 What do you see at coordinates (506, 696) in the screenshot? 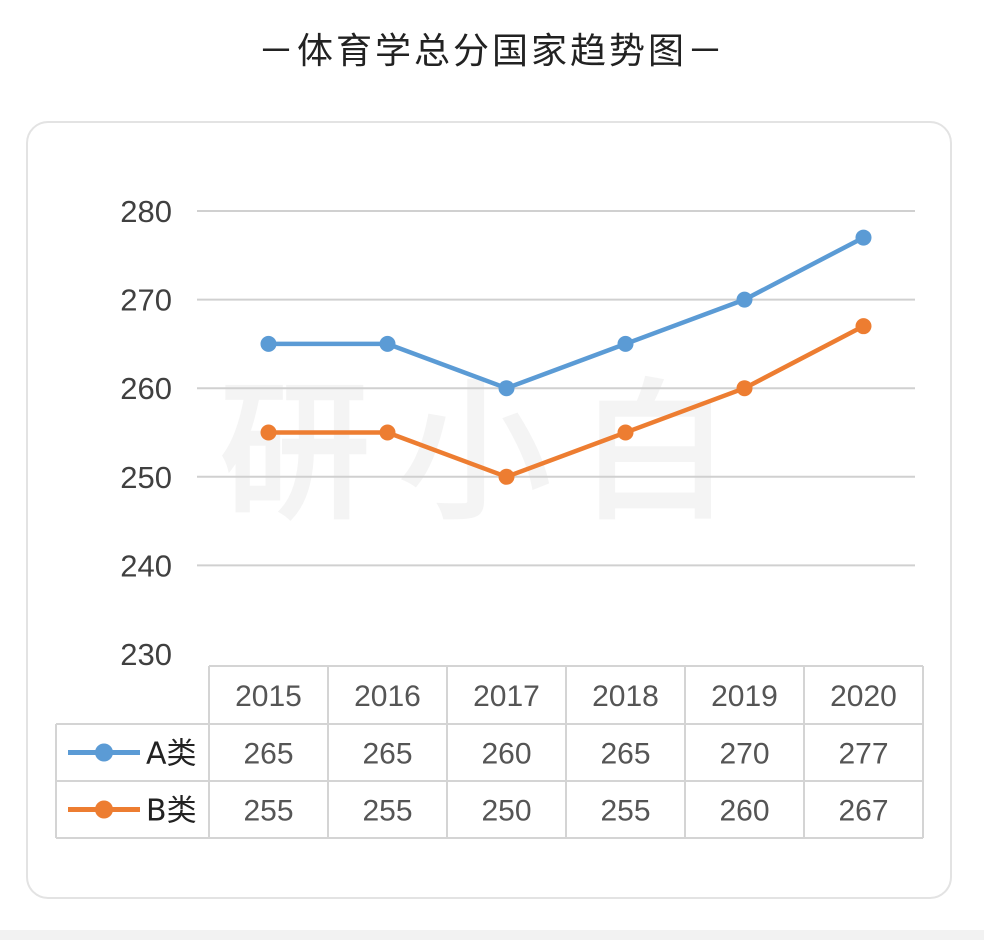
I see `x-tick-label-2017: 2017` at bounding box center [506, 696].